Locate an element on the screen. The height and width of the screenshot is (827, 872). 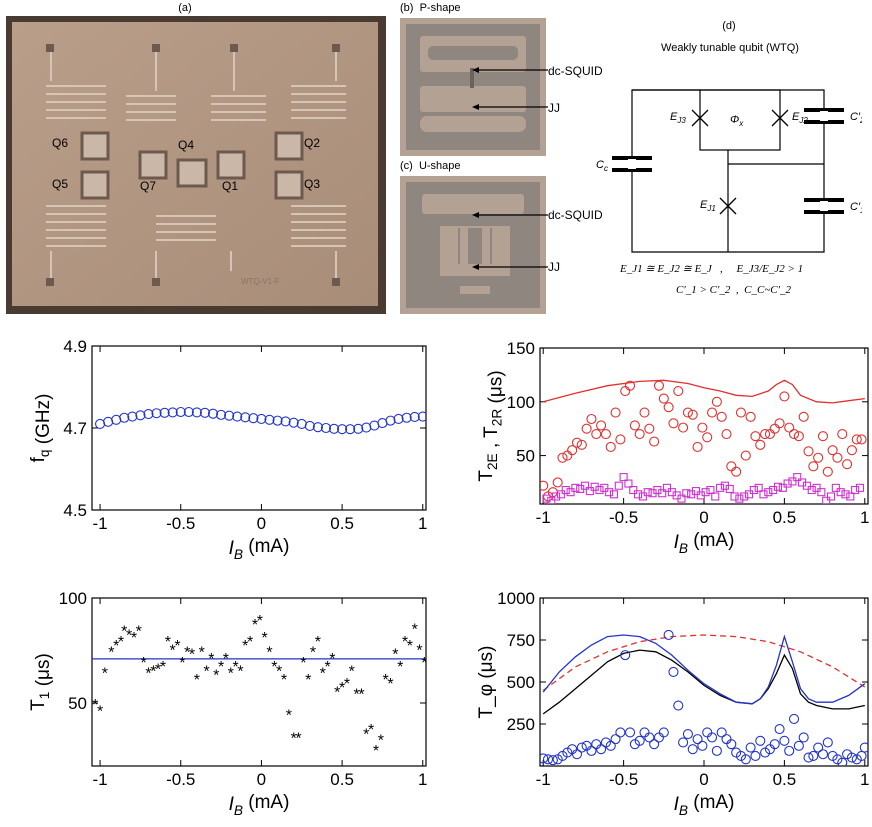
t1-x-tick-label: 0.5 is located at coordinates (342, 779).